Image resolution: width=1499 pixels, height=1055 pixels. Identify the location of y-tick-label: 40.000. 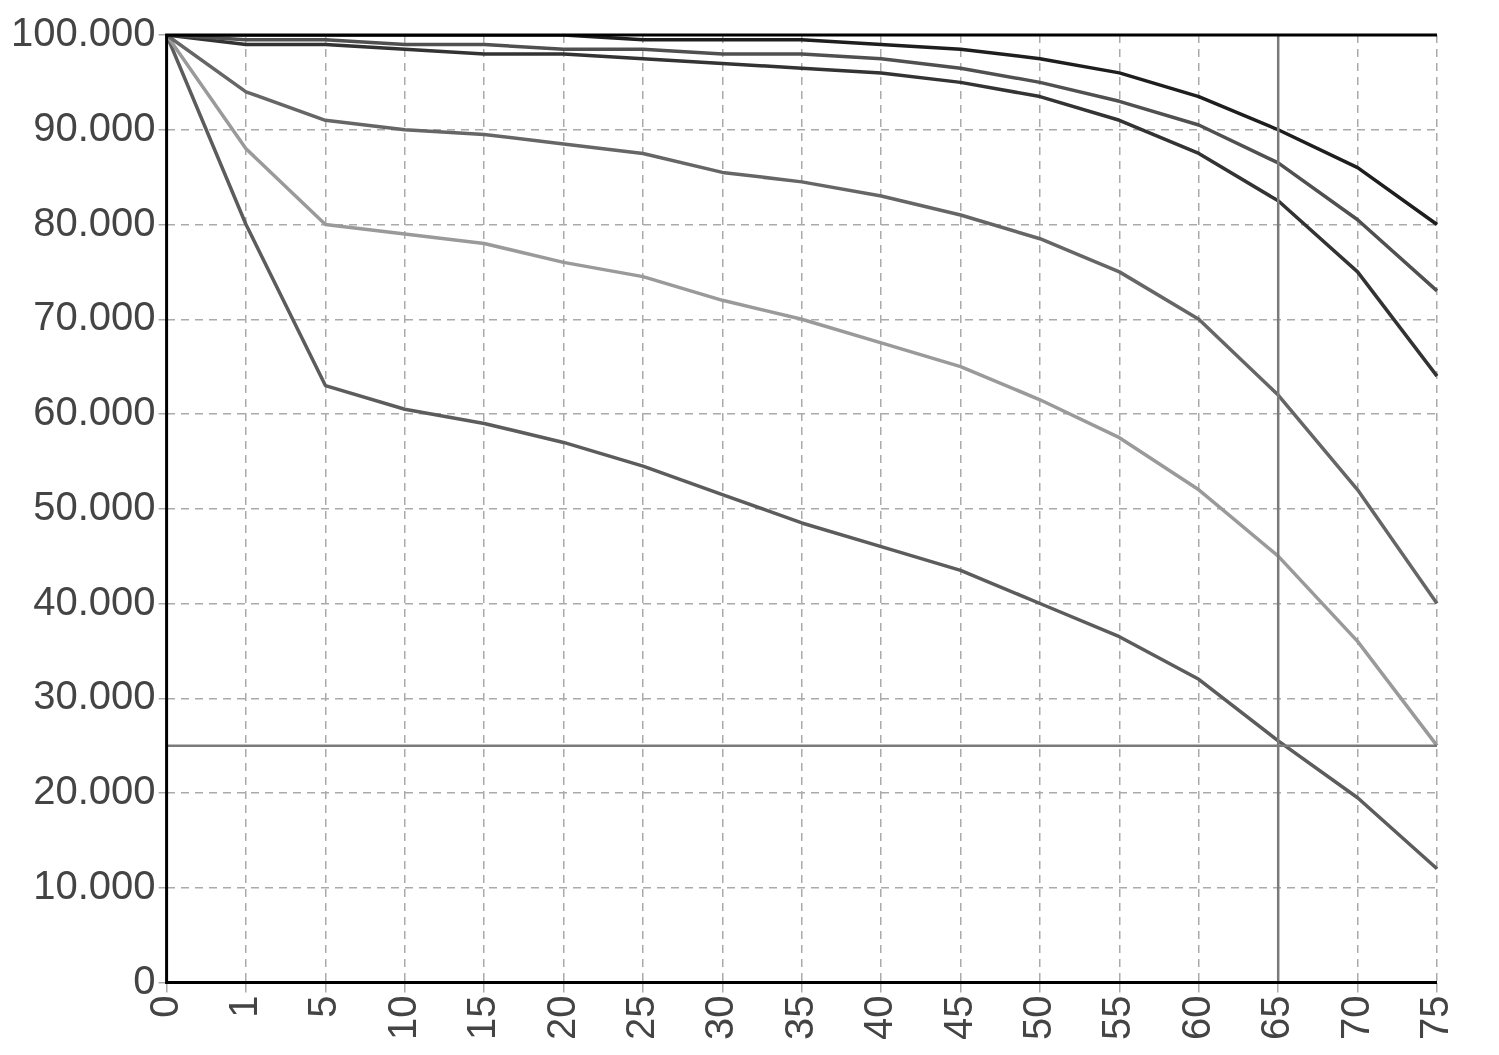
(94, 600).